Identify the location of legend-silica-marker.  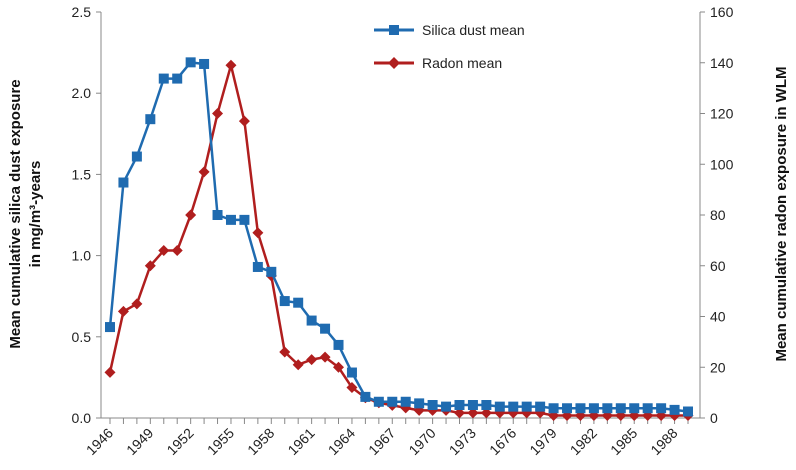
(394, 30).